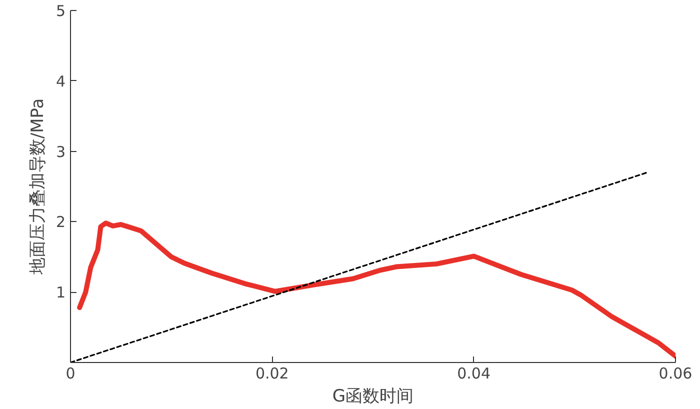  What do you see at coordinates (61, 151) in the screenshot?
I see `y-tick-label: 3` at bounding box center [61, 151].